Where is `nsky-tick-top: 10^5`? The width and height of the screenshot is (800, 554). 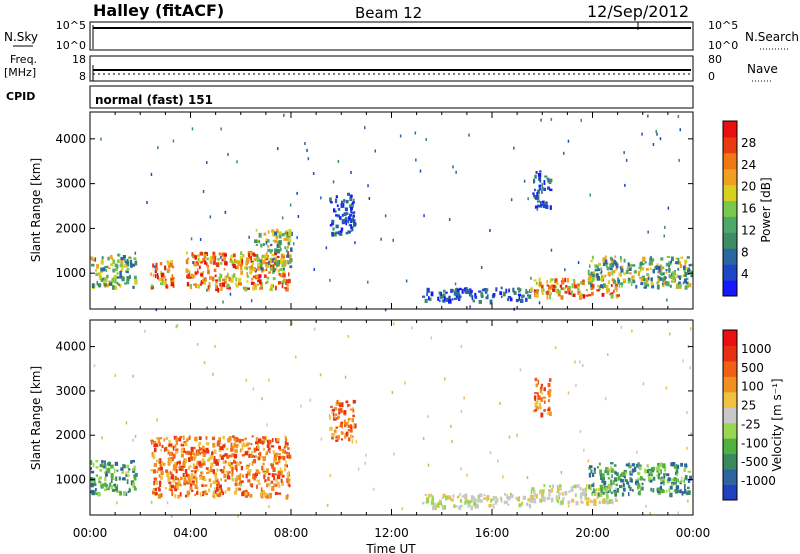 nsky-tick-top: 10^5 is located at coordinates (71, 25).